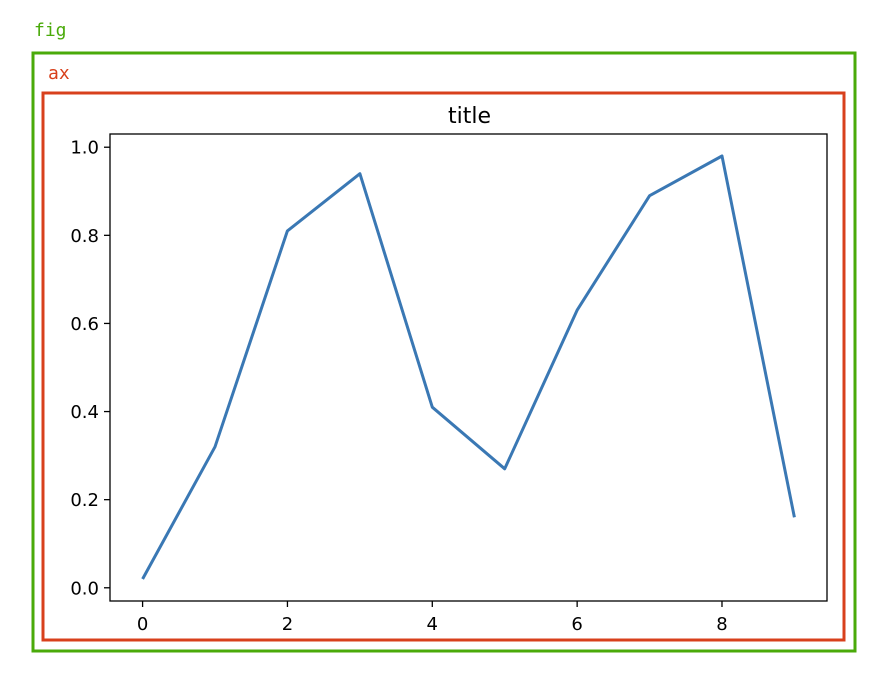 The image size is (880, 680). Describe the element at coordinates (59, 73) in the screenshot. I see `ax-label: ax` at that location.